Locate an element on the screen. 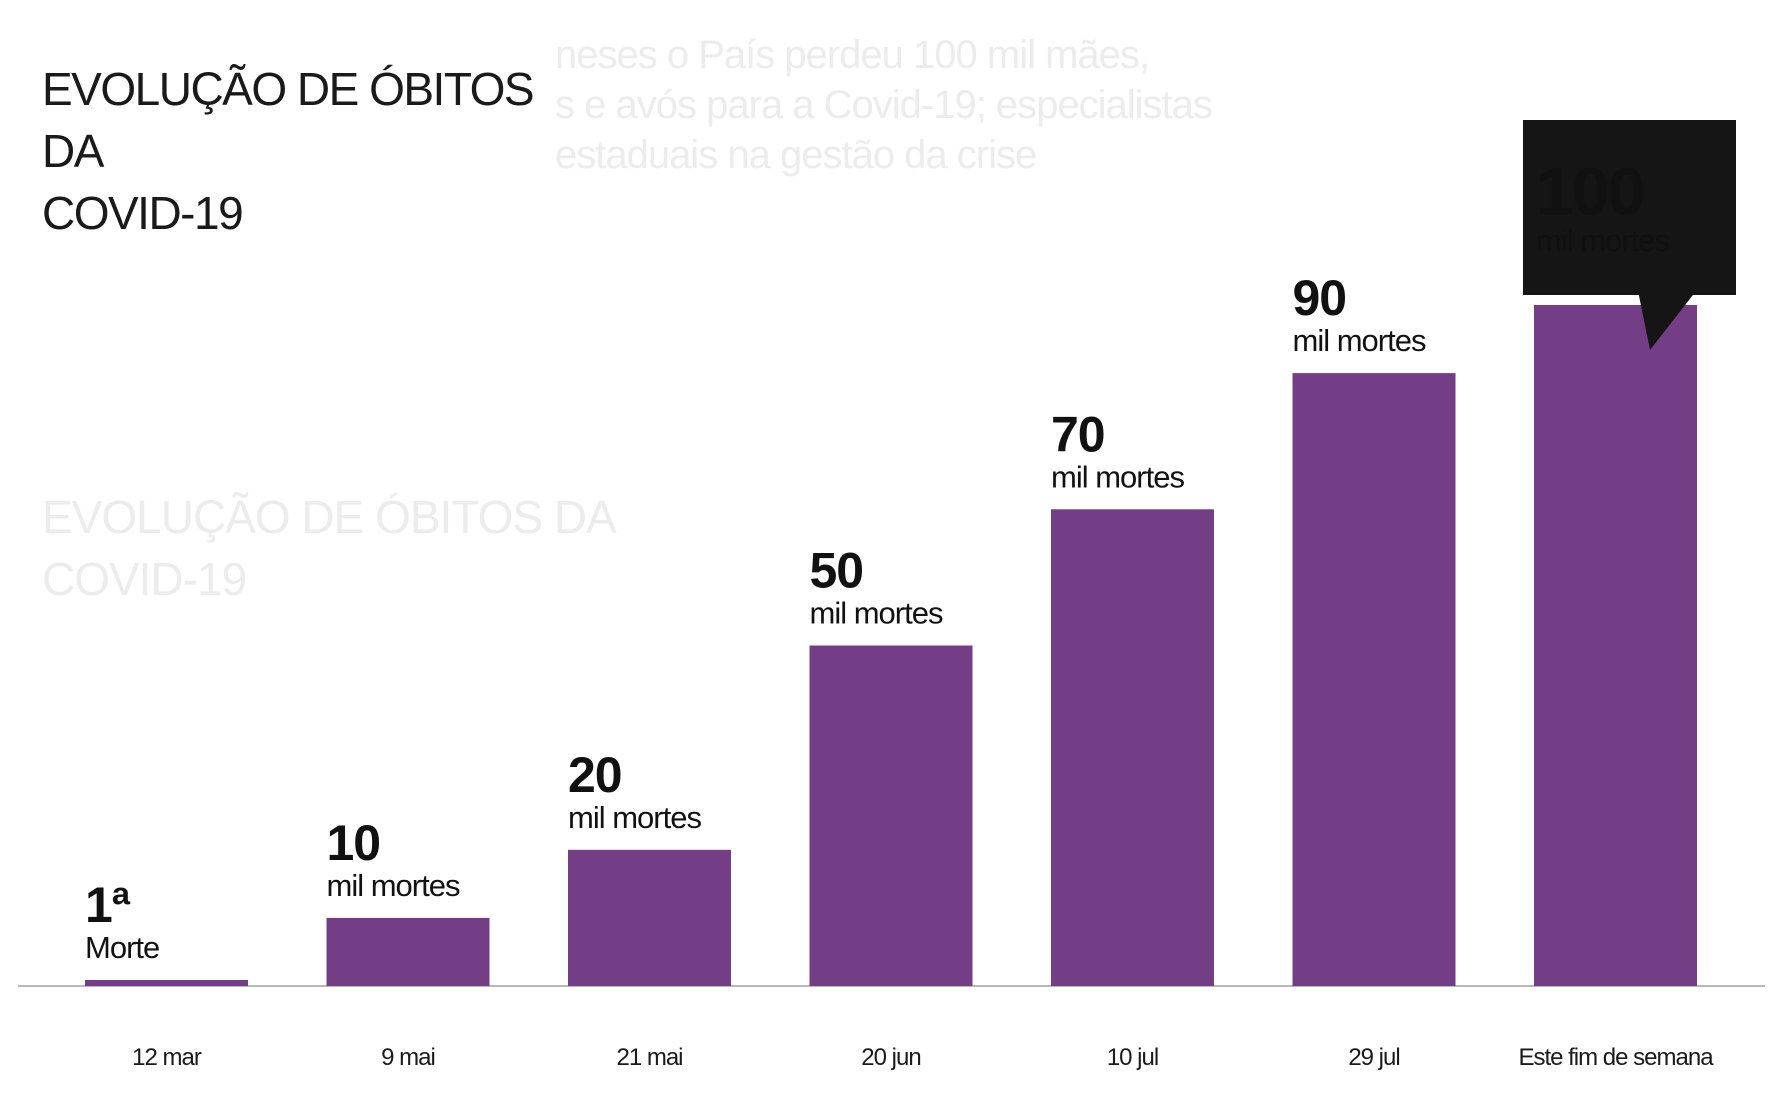 The image size is (1780, 1102). x-tick-label: 12 mar is located at coordinates (167, 1057).